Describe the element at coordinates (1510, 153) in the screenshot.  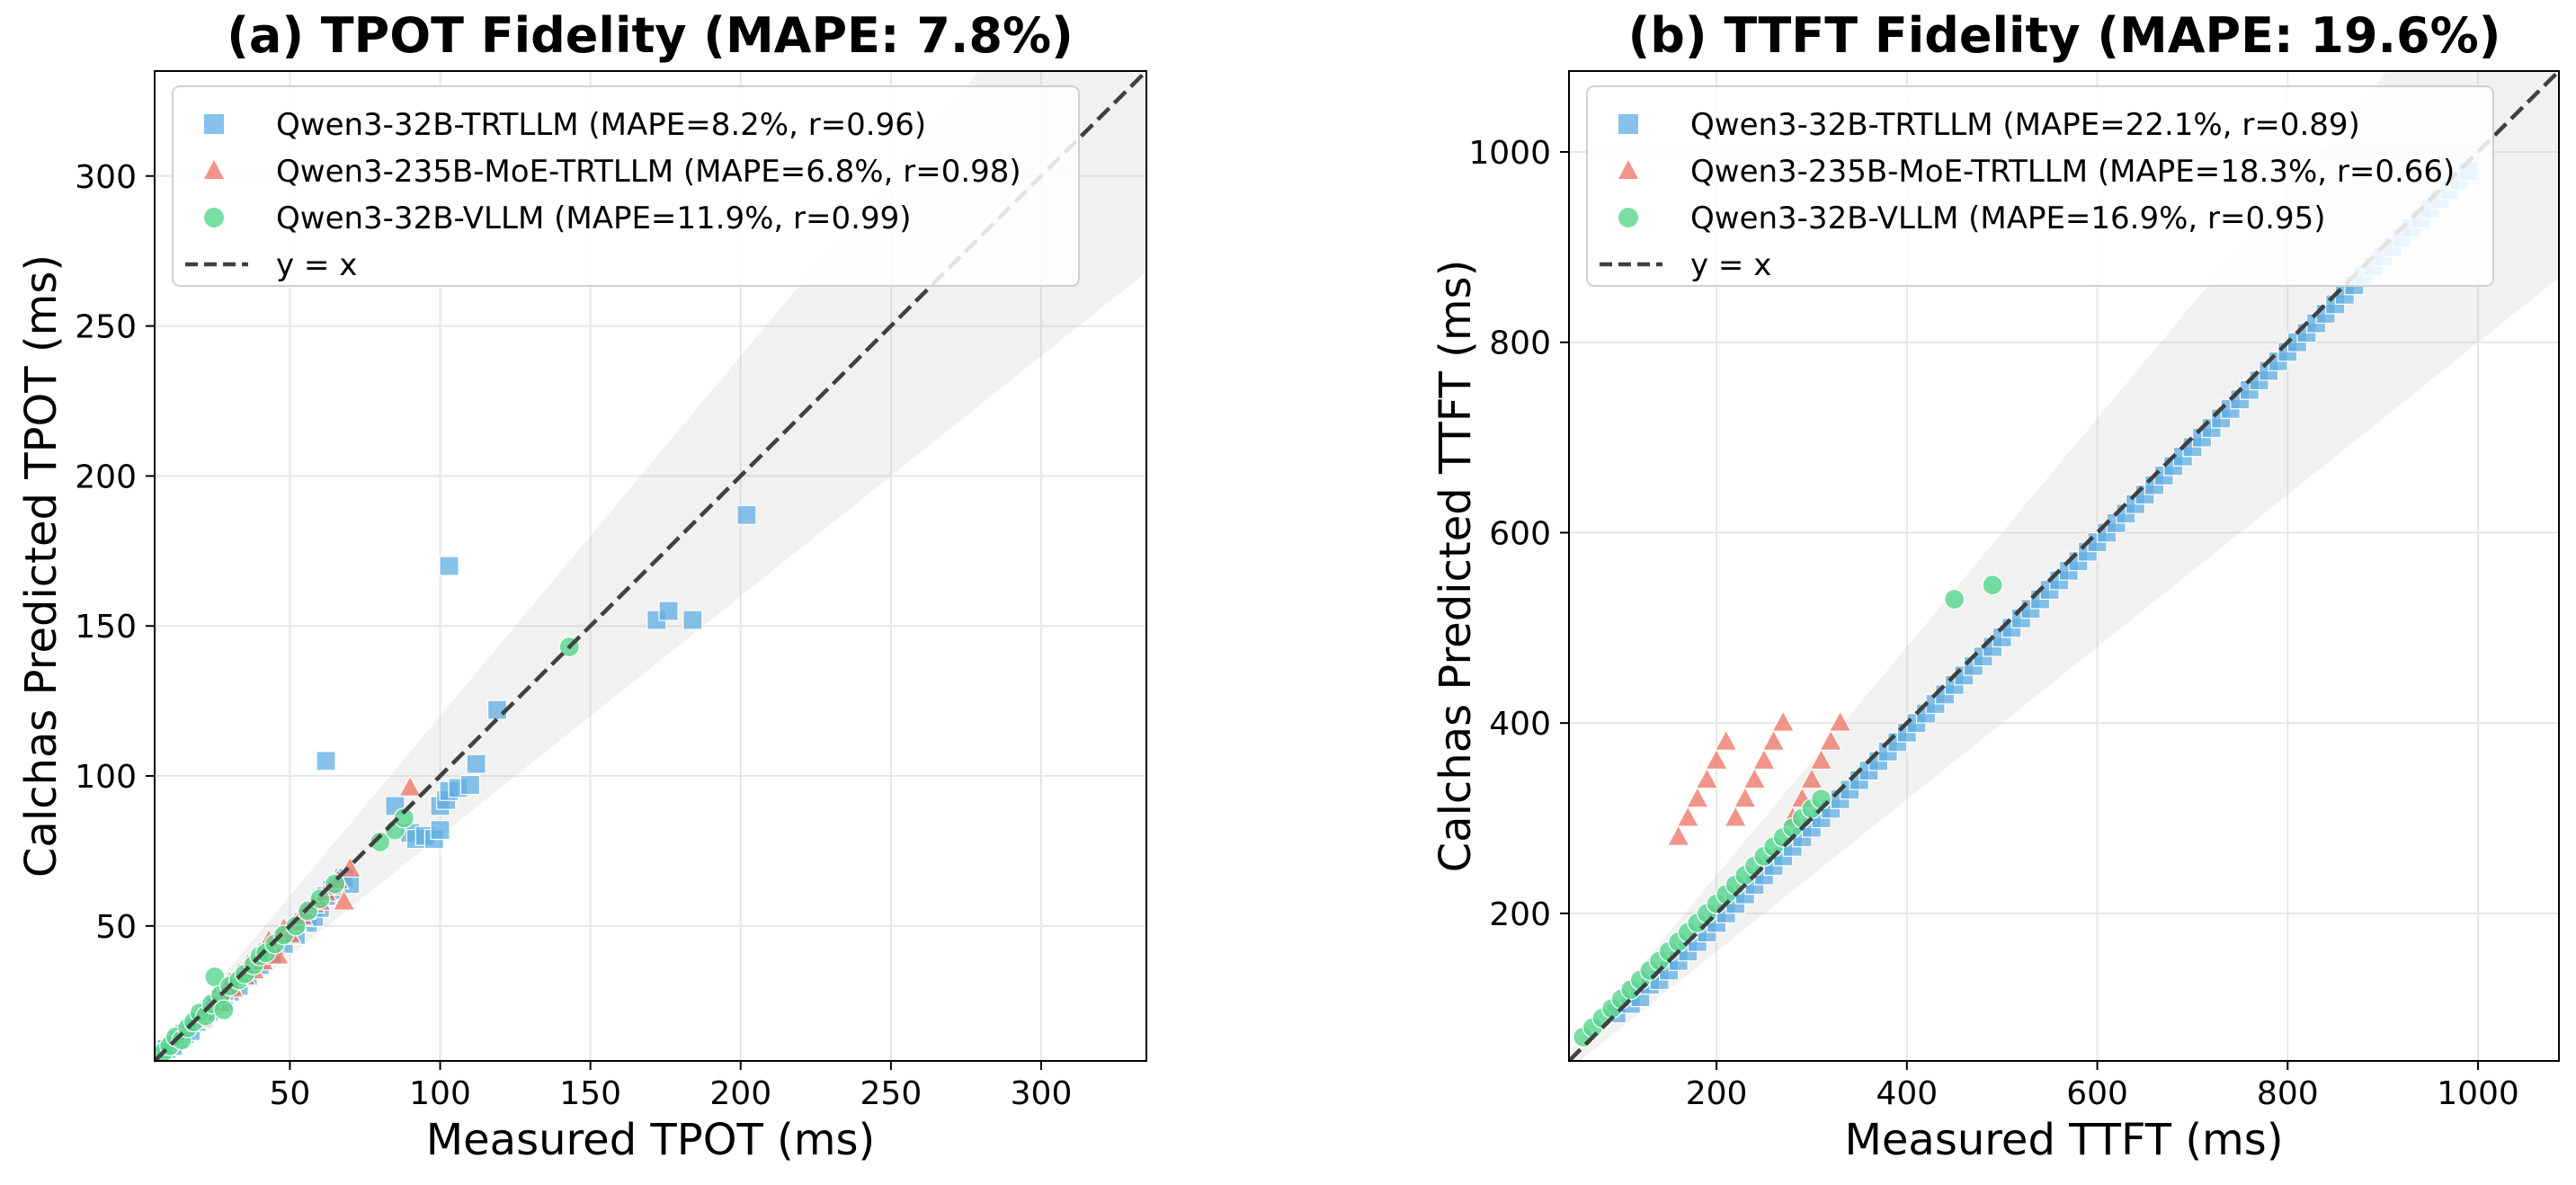
I see `y-tick-label: 1000` at that location.